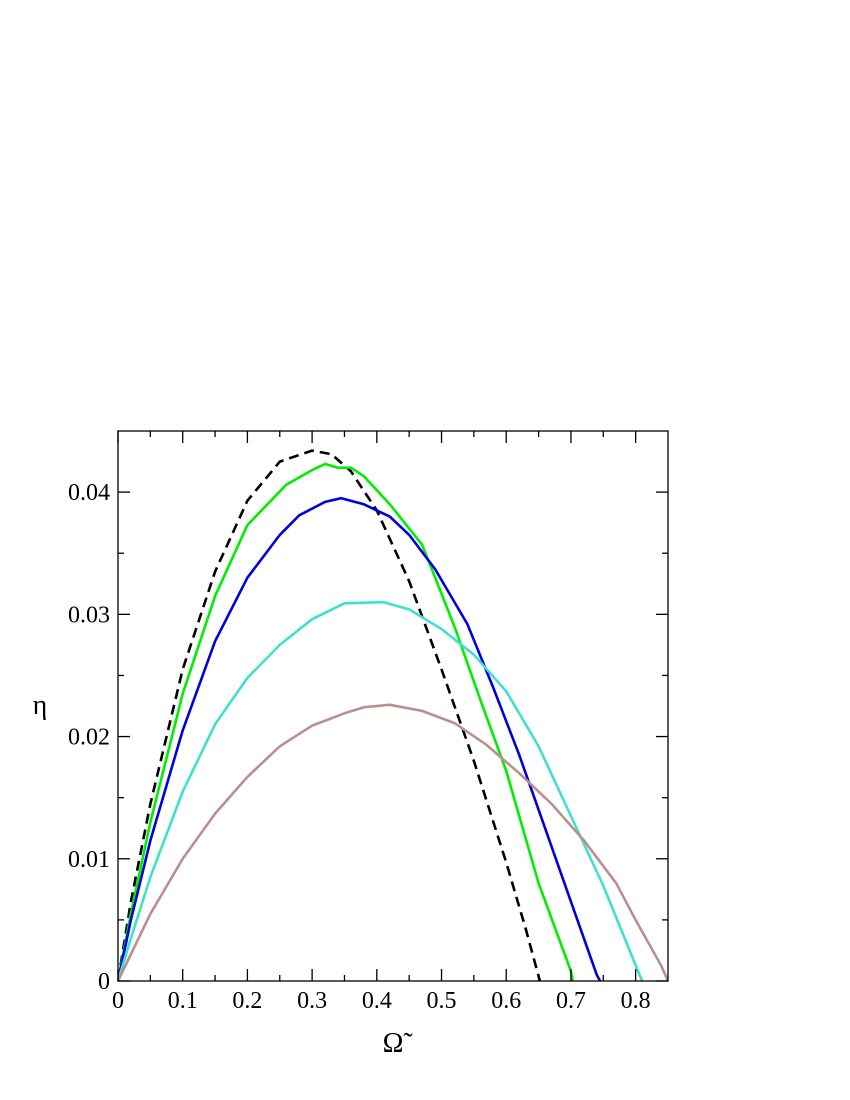 This screenshot has height=1100, width=850. I want to click on x-tick-label: 0.3, so click(312, 1001).